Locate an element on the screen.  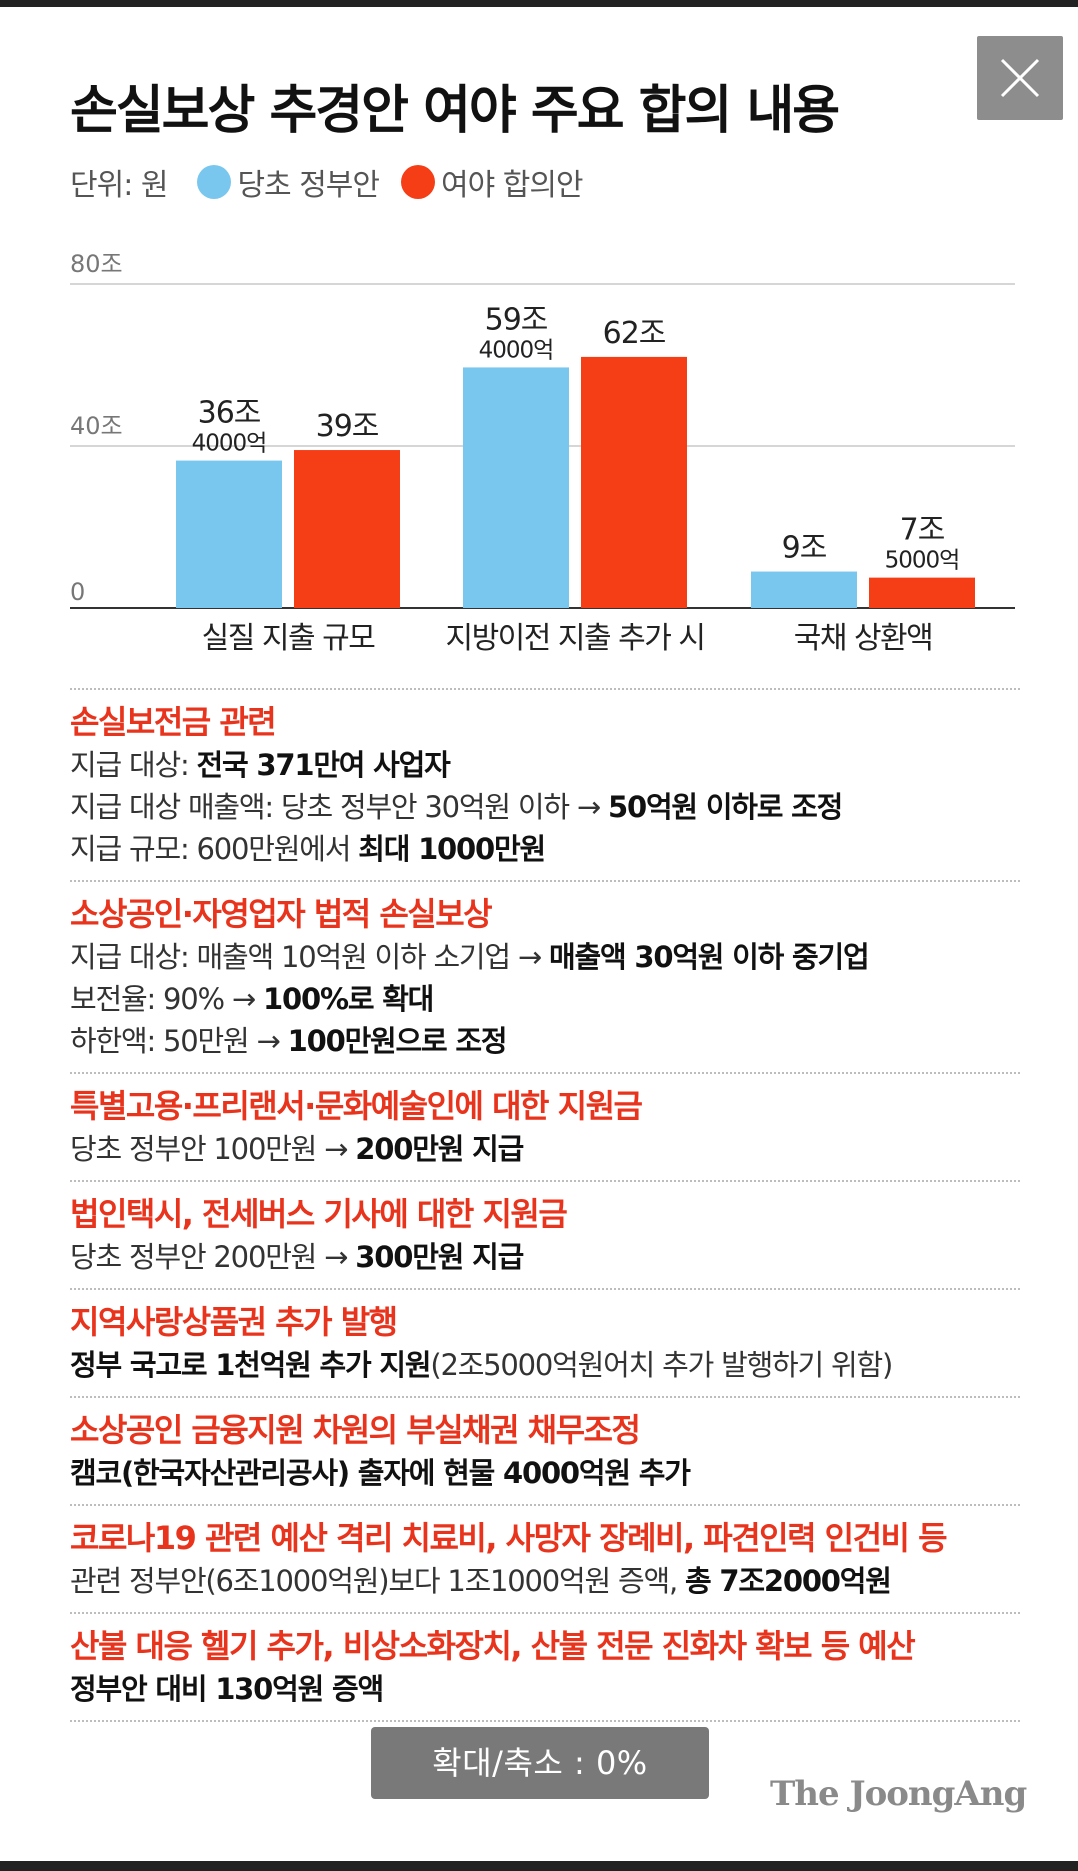
line-highlight: 캠코(한국자산관리공사) 출자에 현물 4000억원 추가 is located at coordinates (380, 1473).